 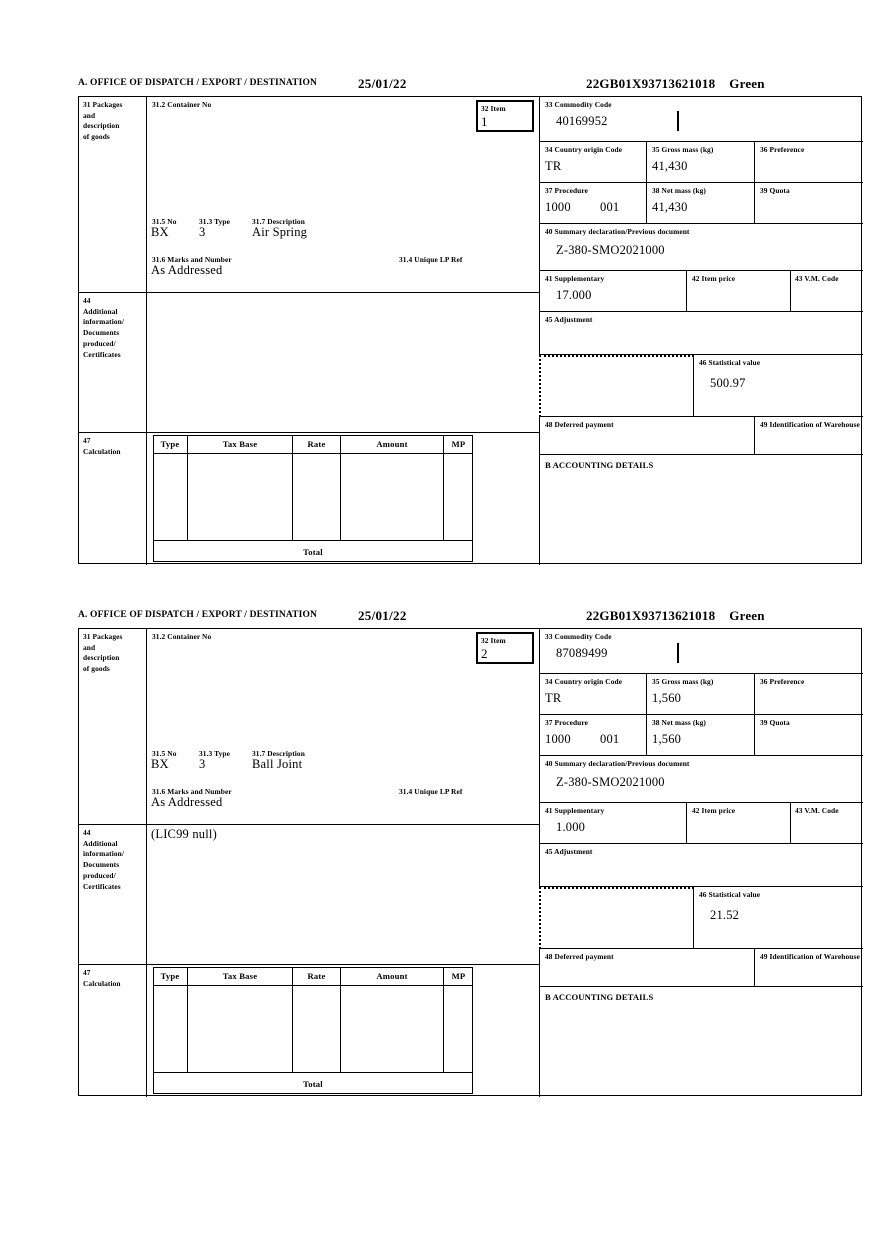 I want to click on field-44-value: (LIC99 null), so click(x=184, y=834).